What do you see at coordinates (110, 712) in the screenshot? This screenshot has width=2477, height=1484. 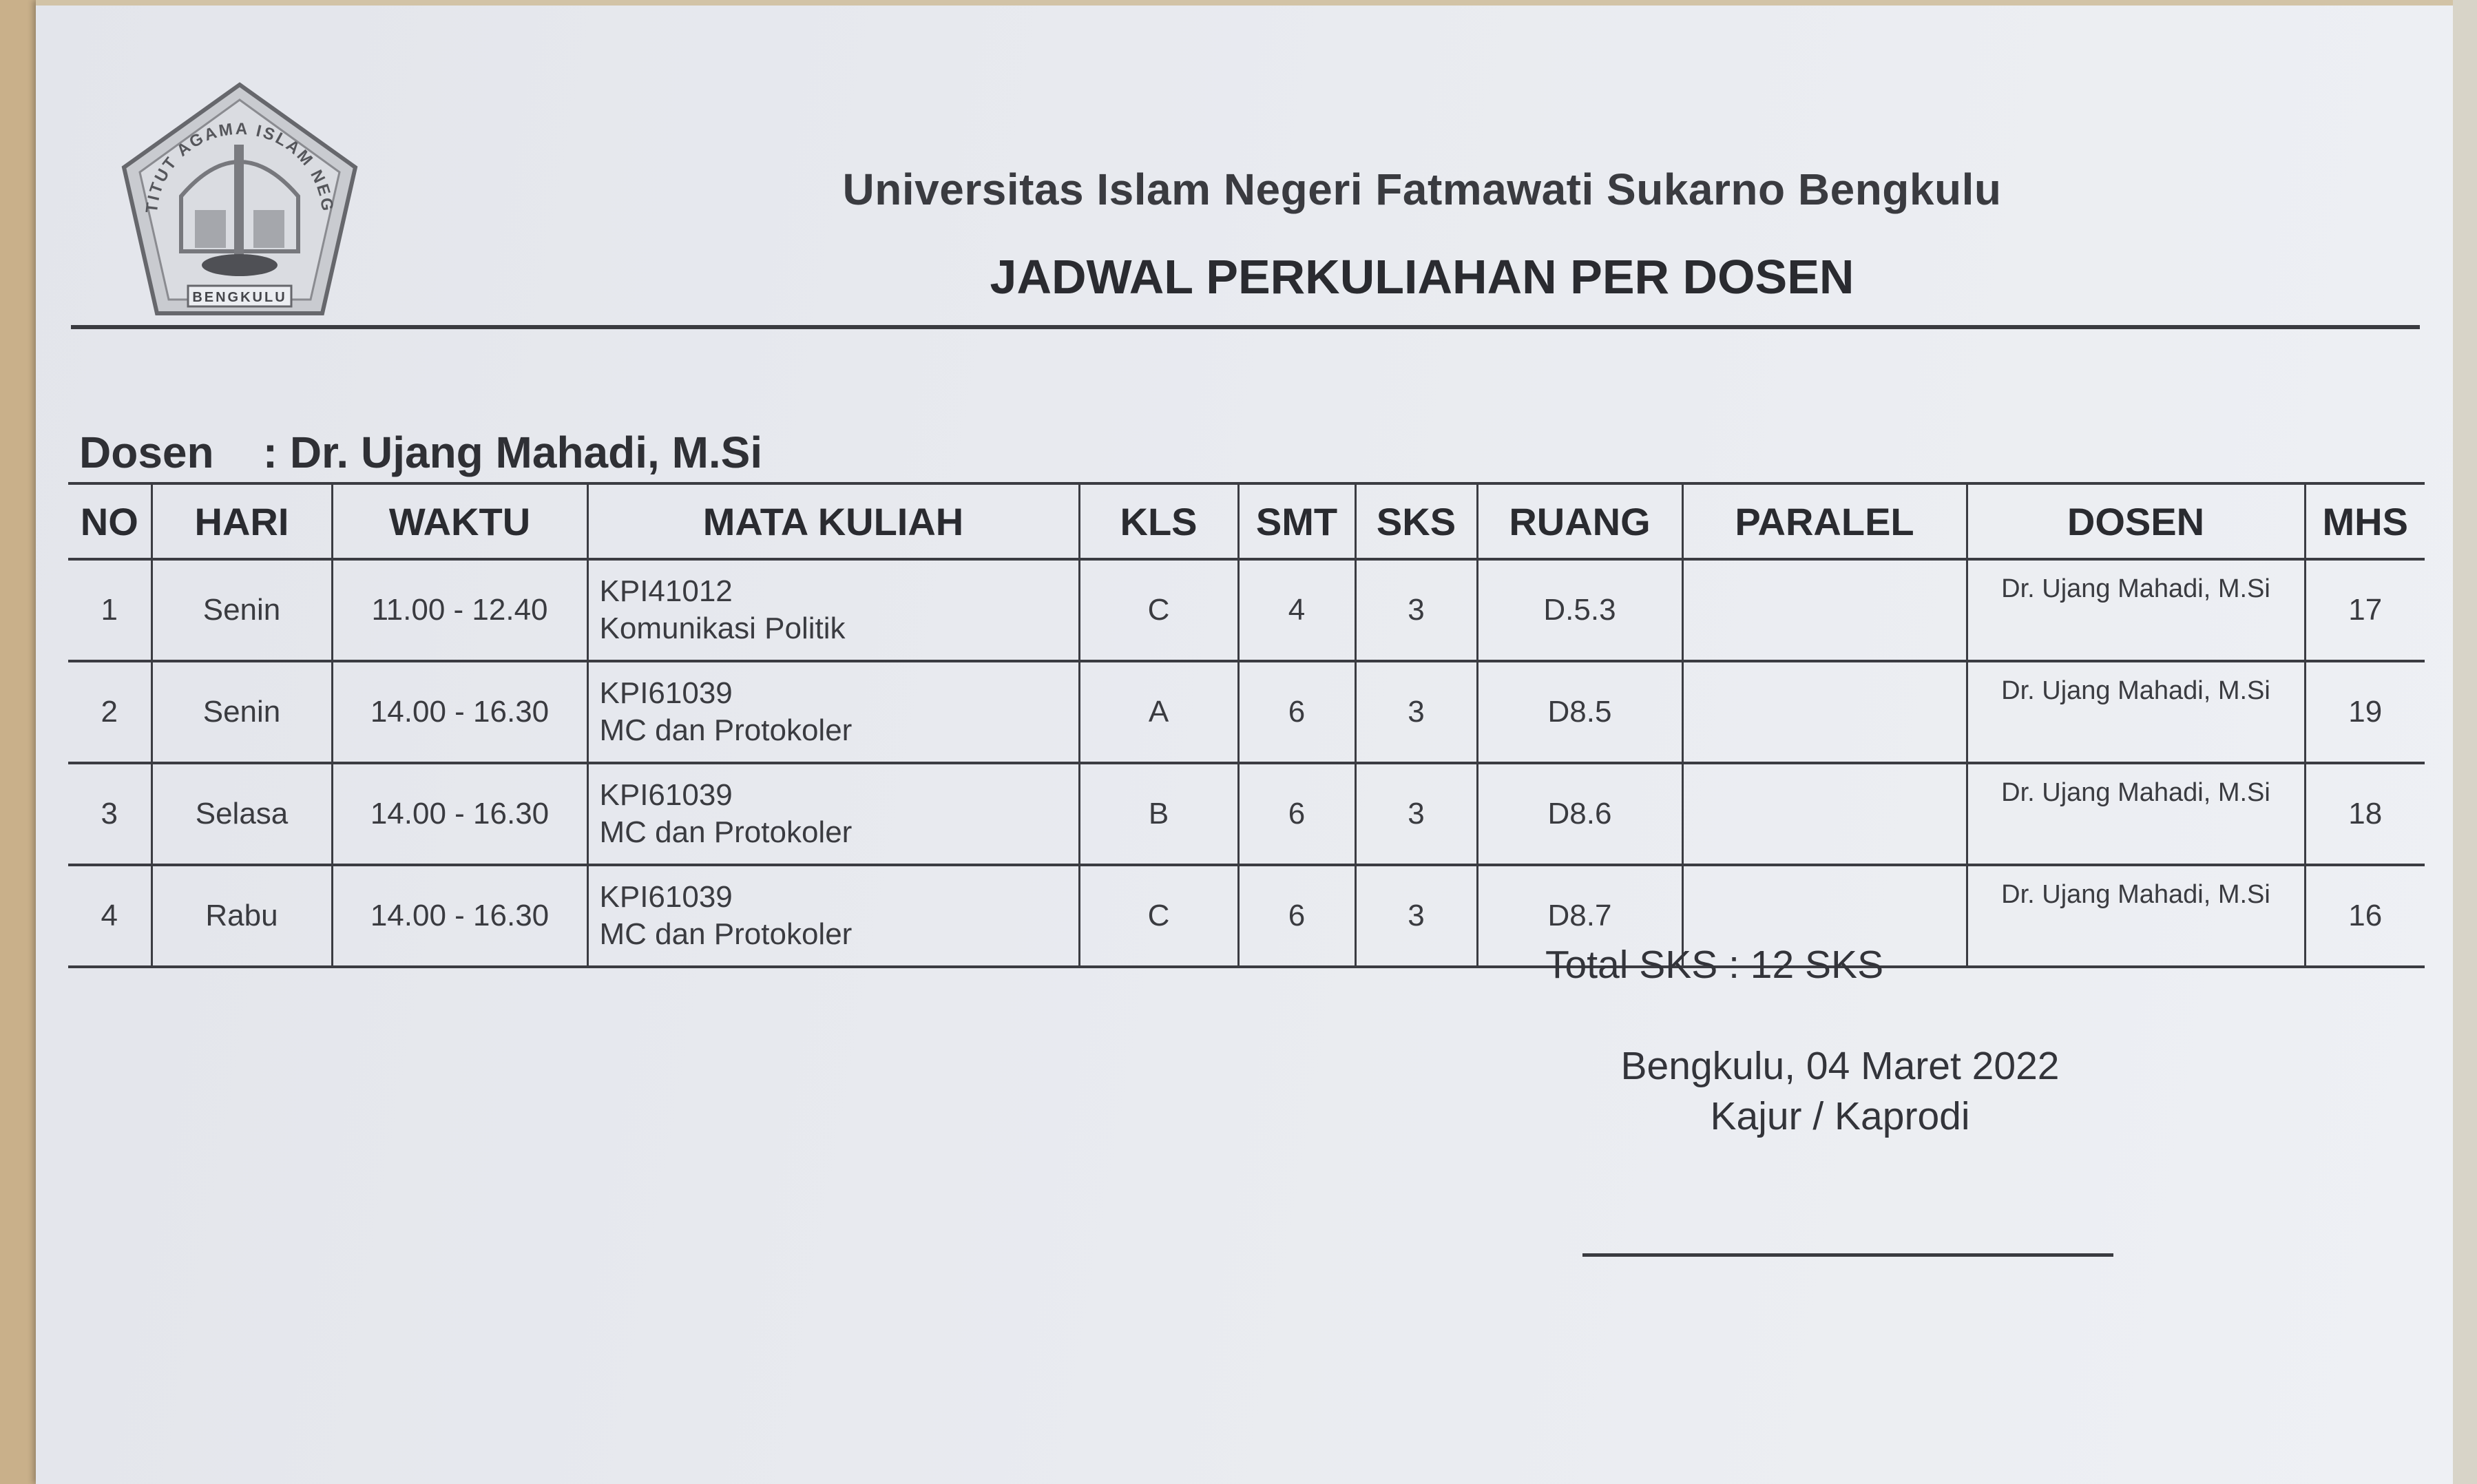 I see `cell-no: 2` at bounding box center [110, 712].